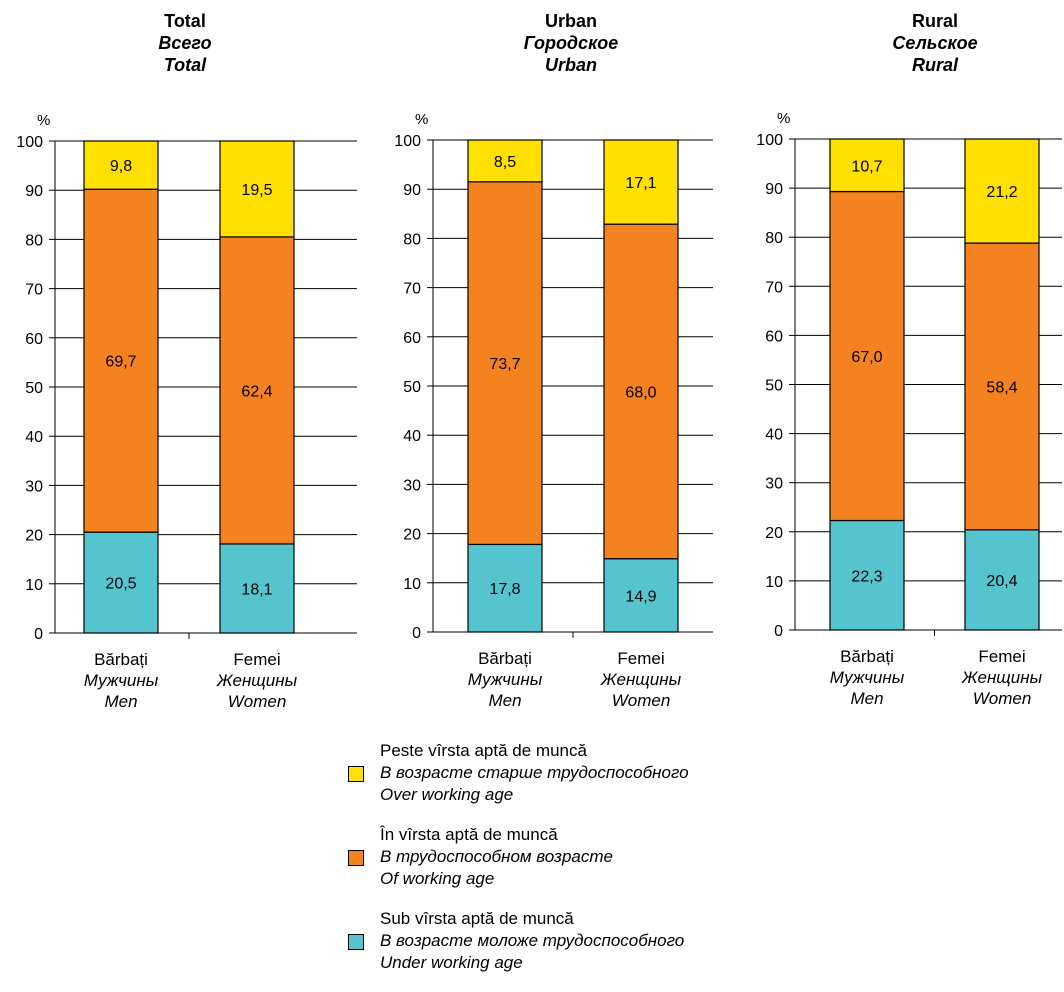 Image resolution: width=1064 pixels, height=992 pixels. I want to click on data-label: 20,4, so click(1001, 581).